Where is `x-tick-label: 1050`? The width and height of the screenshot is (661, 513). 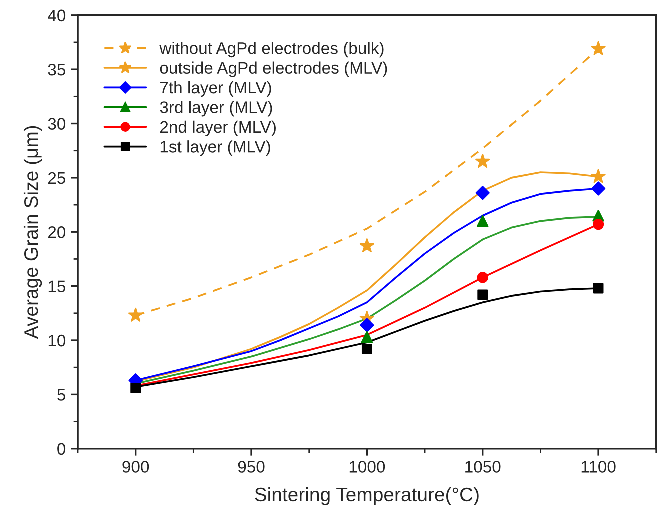
x-tick-label: 1050 is located at coordinates (483, 467).